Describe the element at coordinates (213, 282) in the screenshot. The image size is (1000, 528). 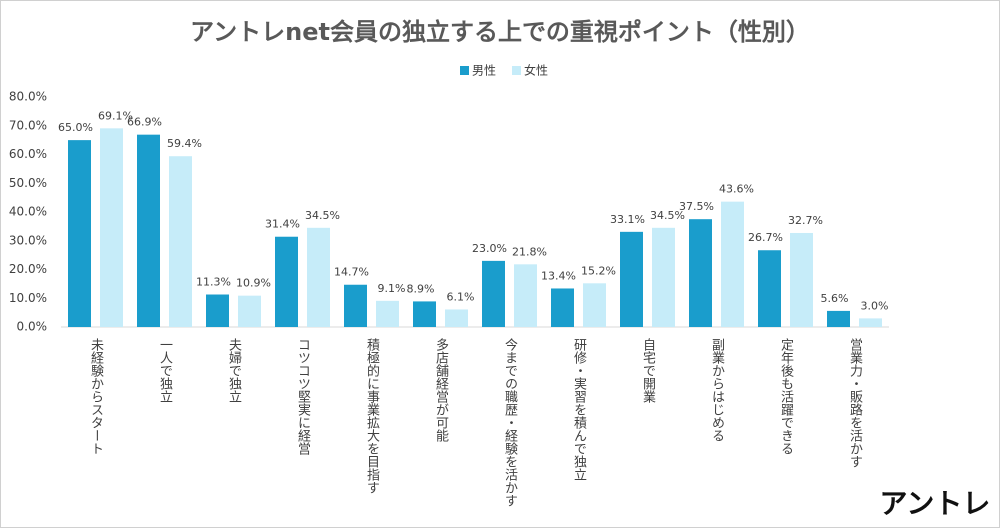
I see `value-label: 11.3%` at that location.